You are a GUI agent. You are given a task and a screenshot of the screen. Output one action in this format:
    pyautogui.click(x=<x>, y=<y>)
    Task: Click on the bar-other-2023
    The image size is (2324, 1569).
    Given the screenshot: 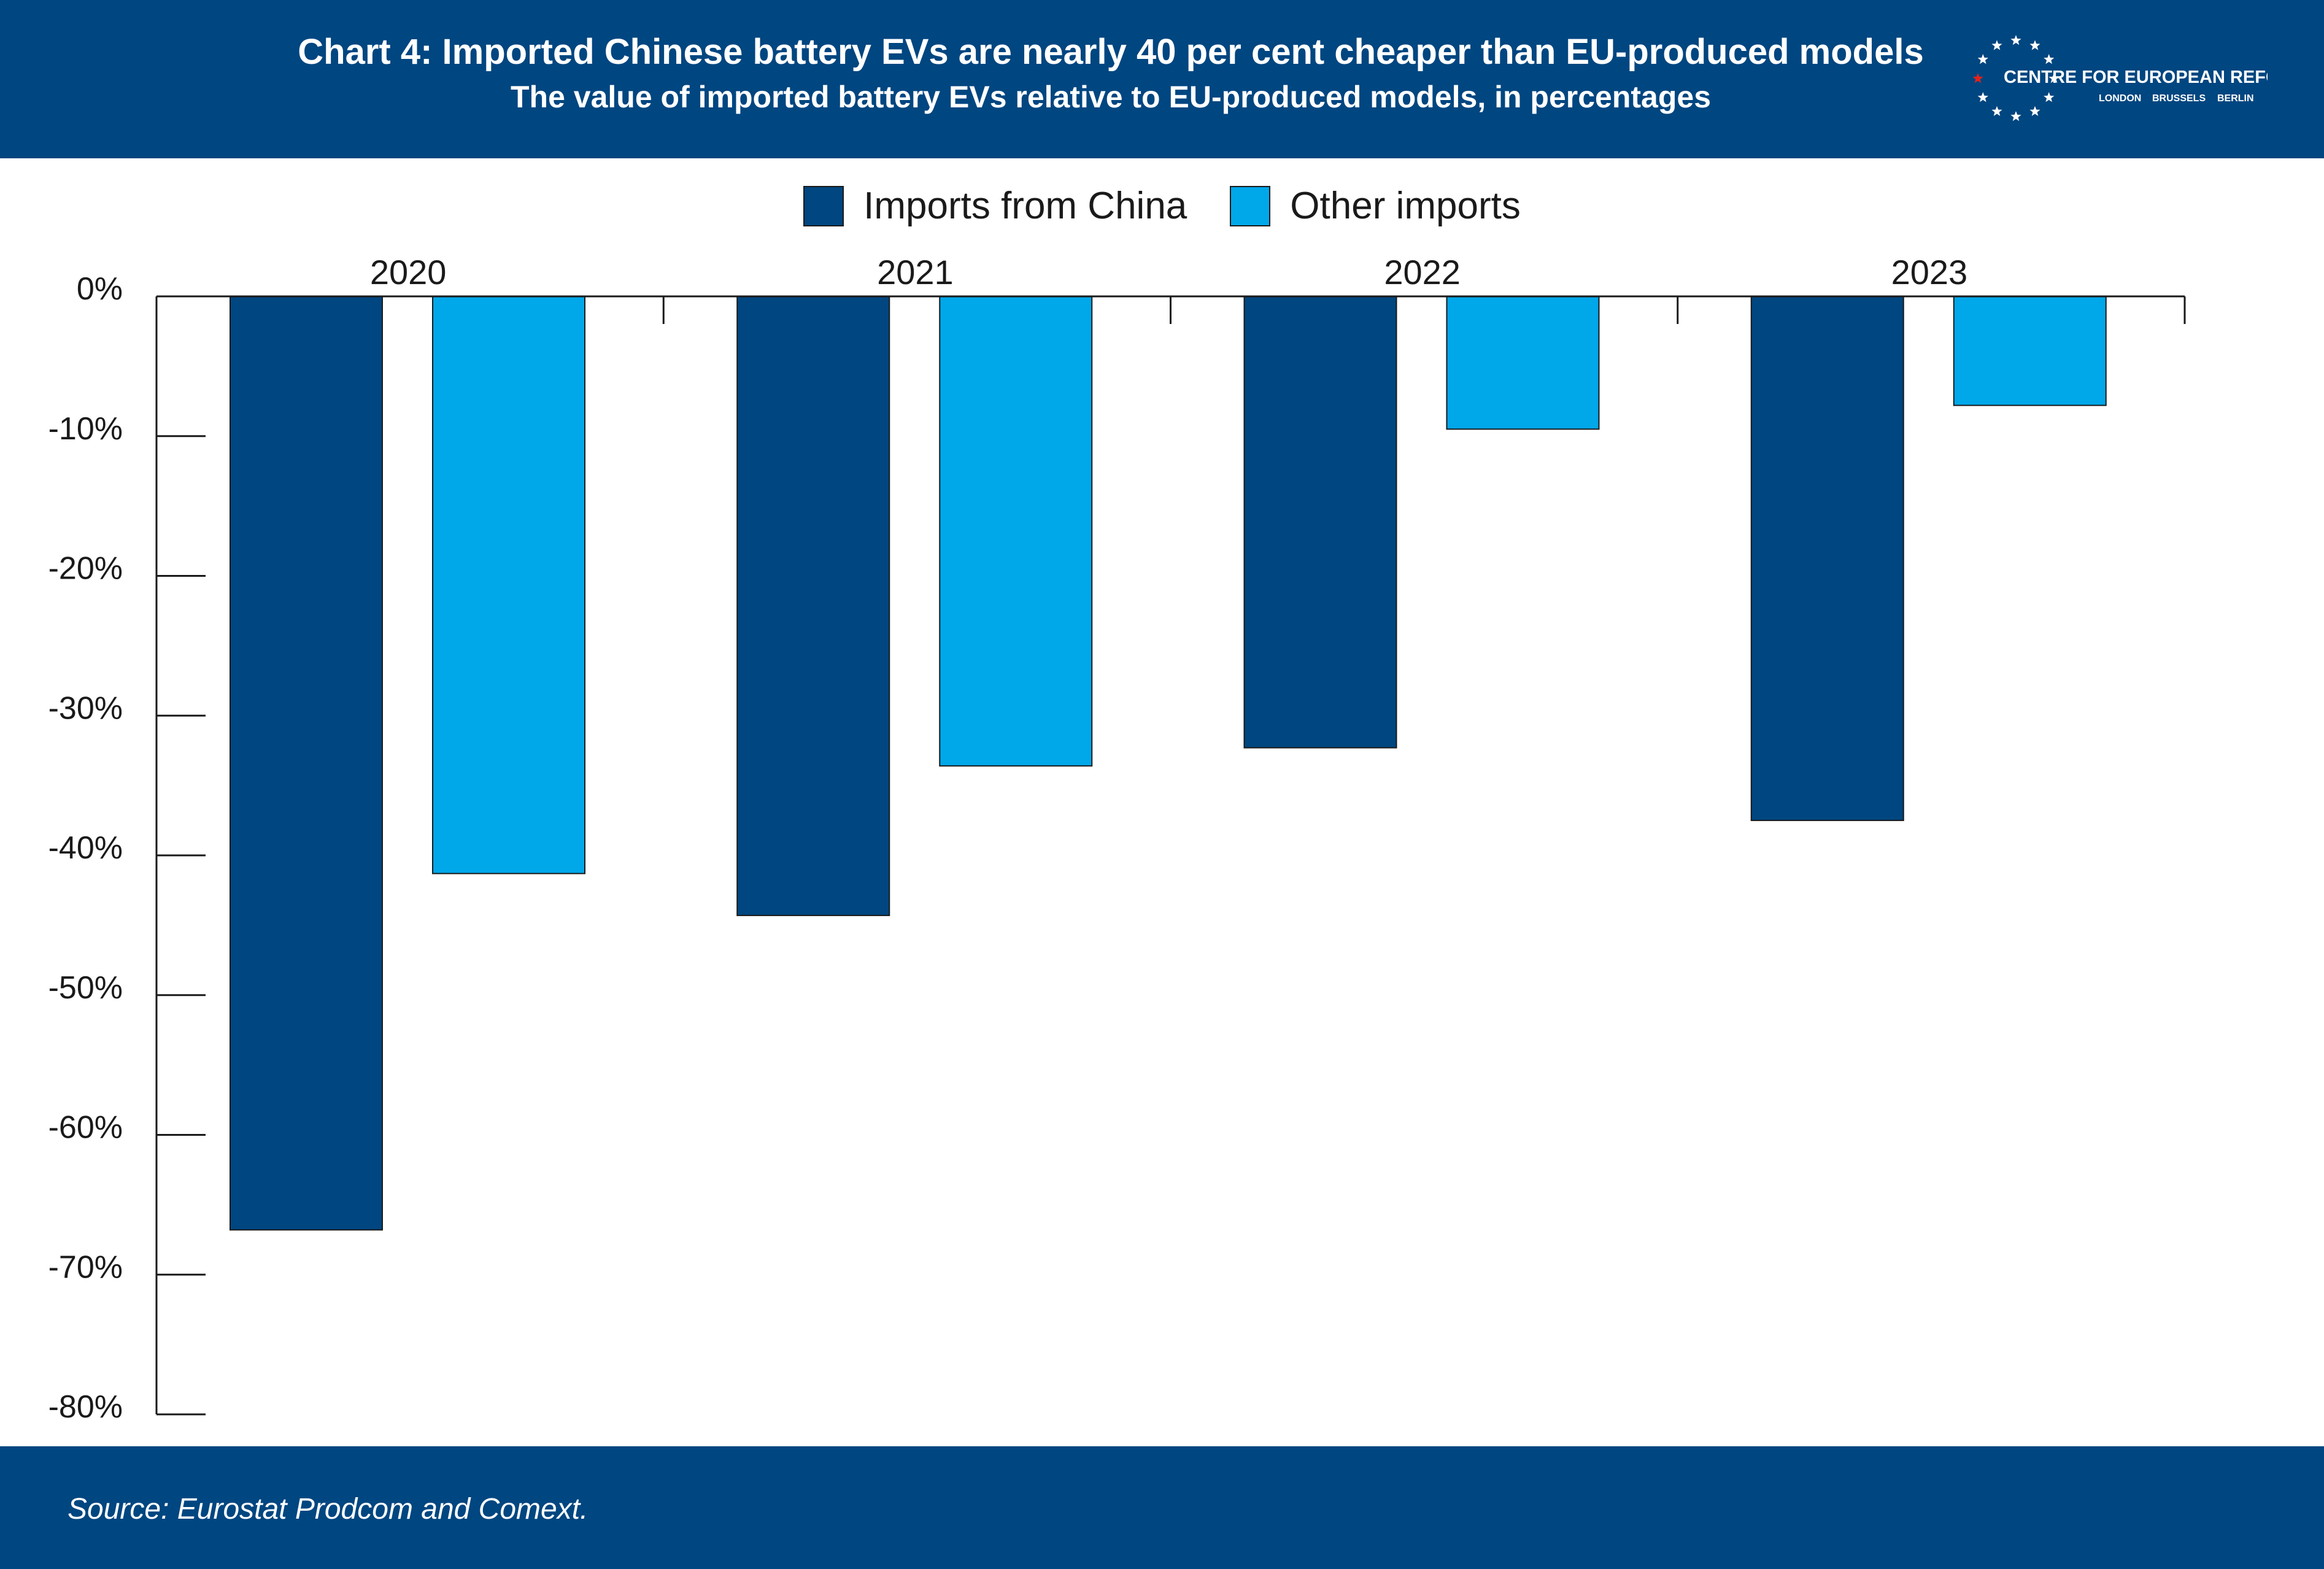 What is the action you would take?
    pyautogui.click(x=2030, y=351)
    